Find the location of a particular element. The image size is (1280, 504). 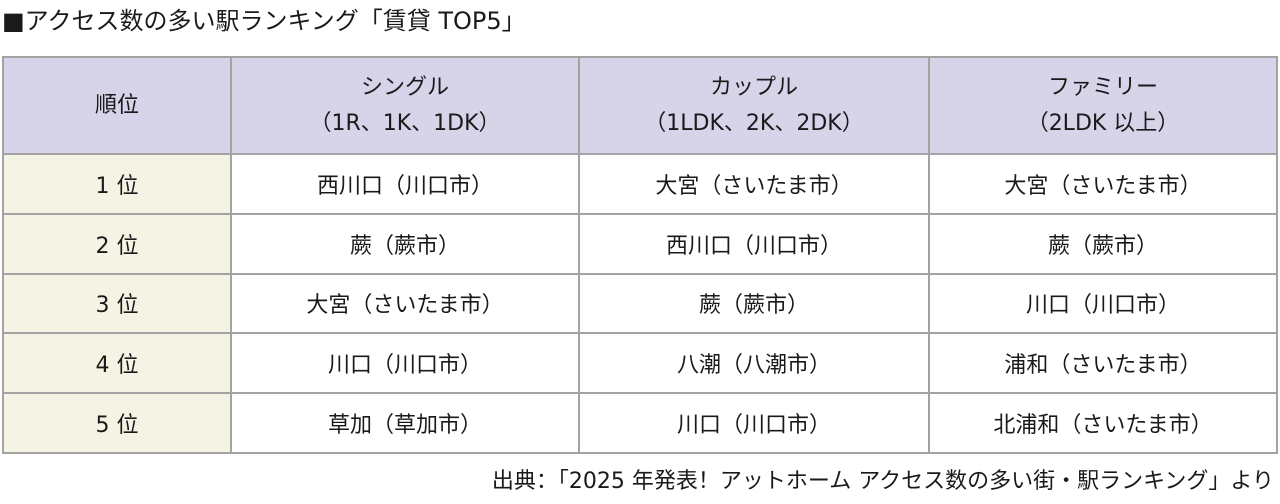

family-cell: 蕨（蕨市） is located at coordinates (1103, 243).